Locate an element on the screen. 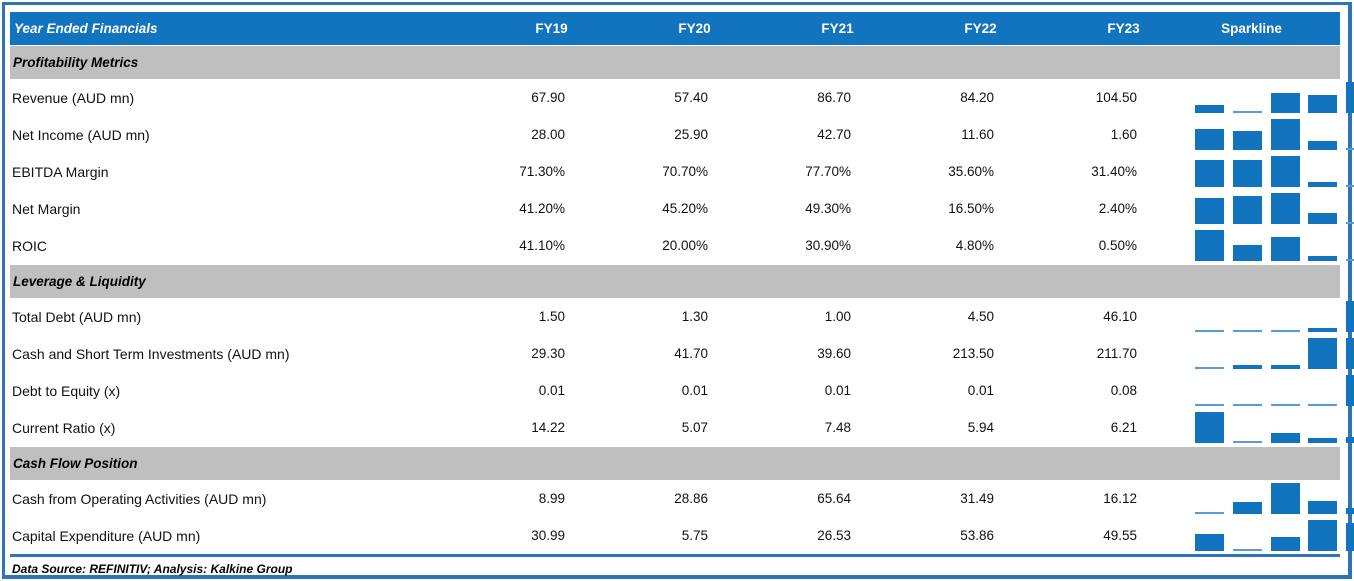  value-cell: 0.50% is located at coordinates (1117, 245).